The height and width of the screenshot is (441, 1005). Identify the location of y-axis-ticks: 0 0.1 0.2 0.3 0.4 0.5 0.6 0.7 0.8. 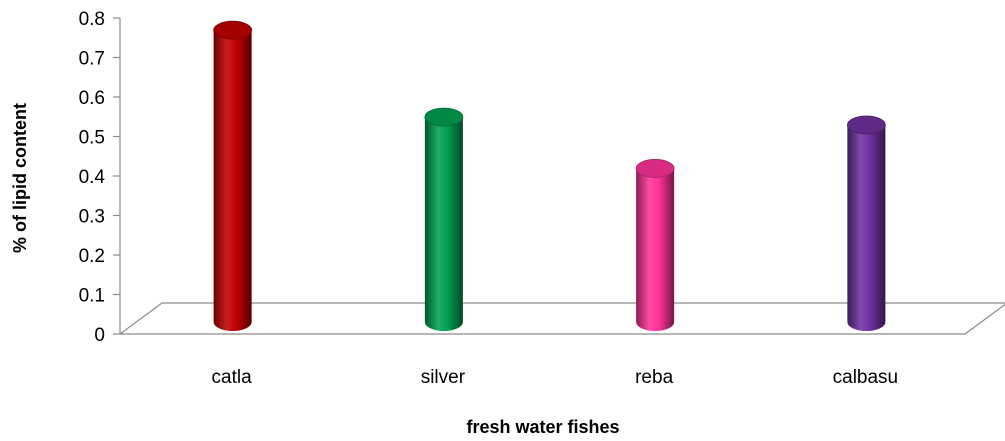
(99, 177).